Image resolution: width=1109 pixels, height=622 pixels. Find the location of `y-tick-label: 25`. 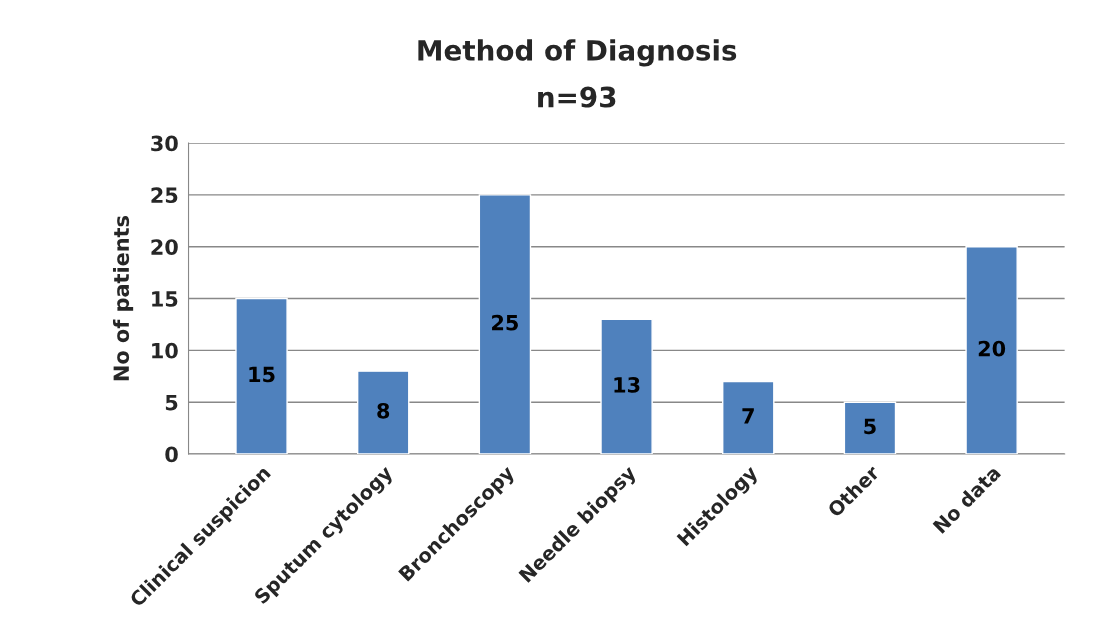

y-tick-label: 25 is located at coordinates (164, 195).